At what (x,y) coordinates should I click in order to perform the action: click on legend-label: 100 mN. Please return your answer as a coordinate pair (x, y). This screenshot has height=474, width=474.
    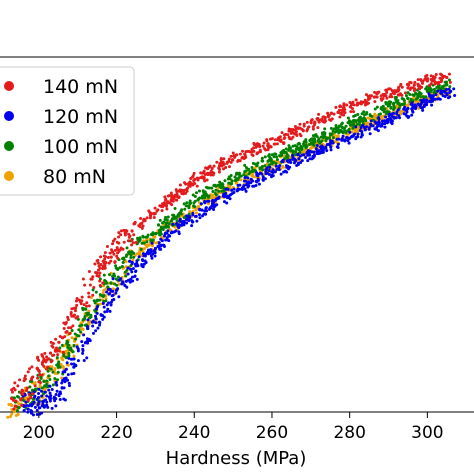
    Looking at the image, I should click on (80, 147).